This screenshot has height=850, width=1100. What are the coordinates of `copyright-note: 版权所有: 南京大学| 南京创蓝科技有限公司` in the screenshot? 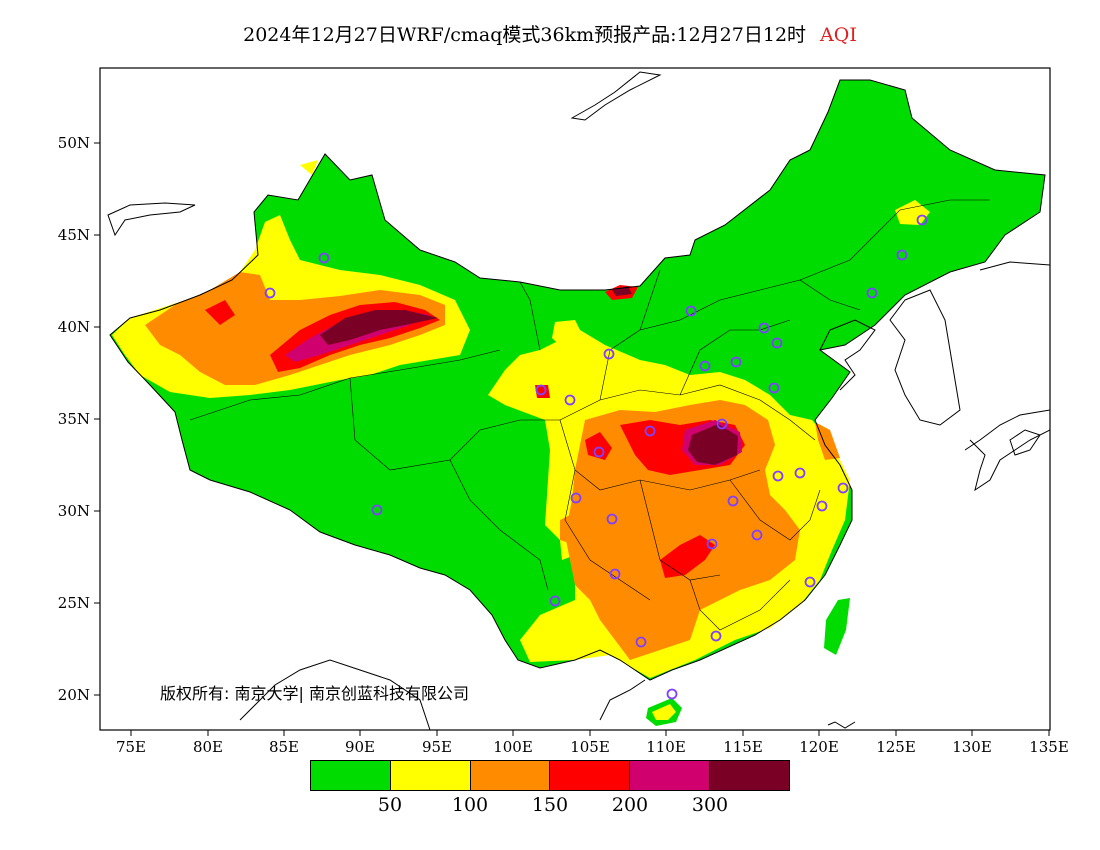 It's located at (314, 693).